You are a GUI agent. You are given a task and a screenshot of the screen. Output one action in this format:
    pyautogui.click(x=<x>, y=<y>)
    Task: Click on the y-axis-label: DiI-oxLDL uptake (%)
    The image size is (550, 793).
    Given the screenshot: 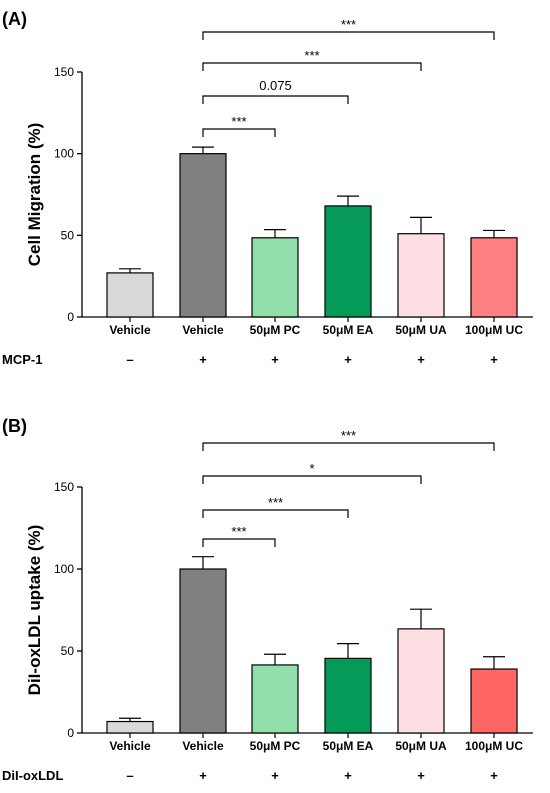 What is the action you would take?
    pyautogui.click(x=34, y=610)
    